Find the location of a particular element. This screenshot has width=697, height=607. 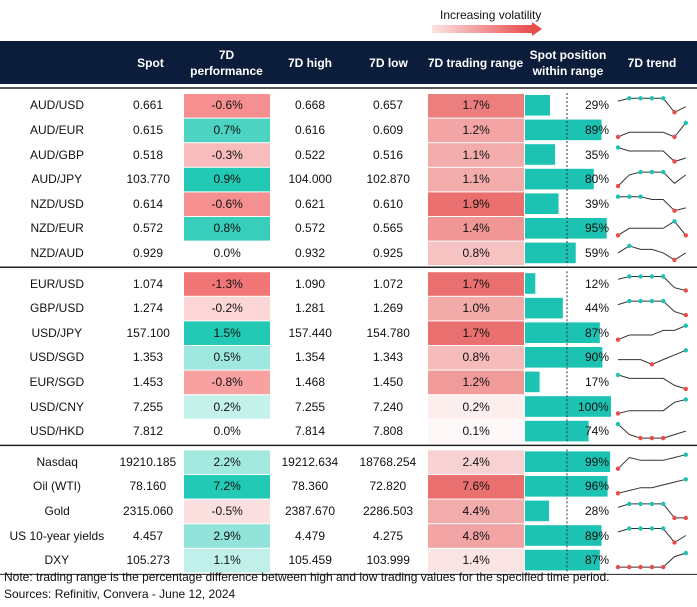

range-label: 7.6% is located at coordinates (476, 486).